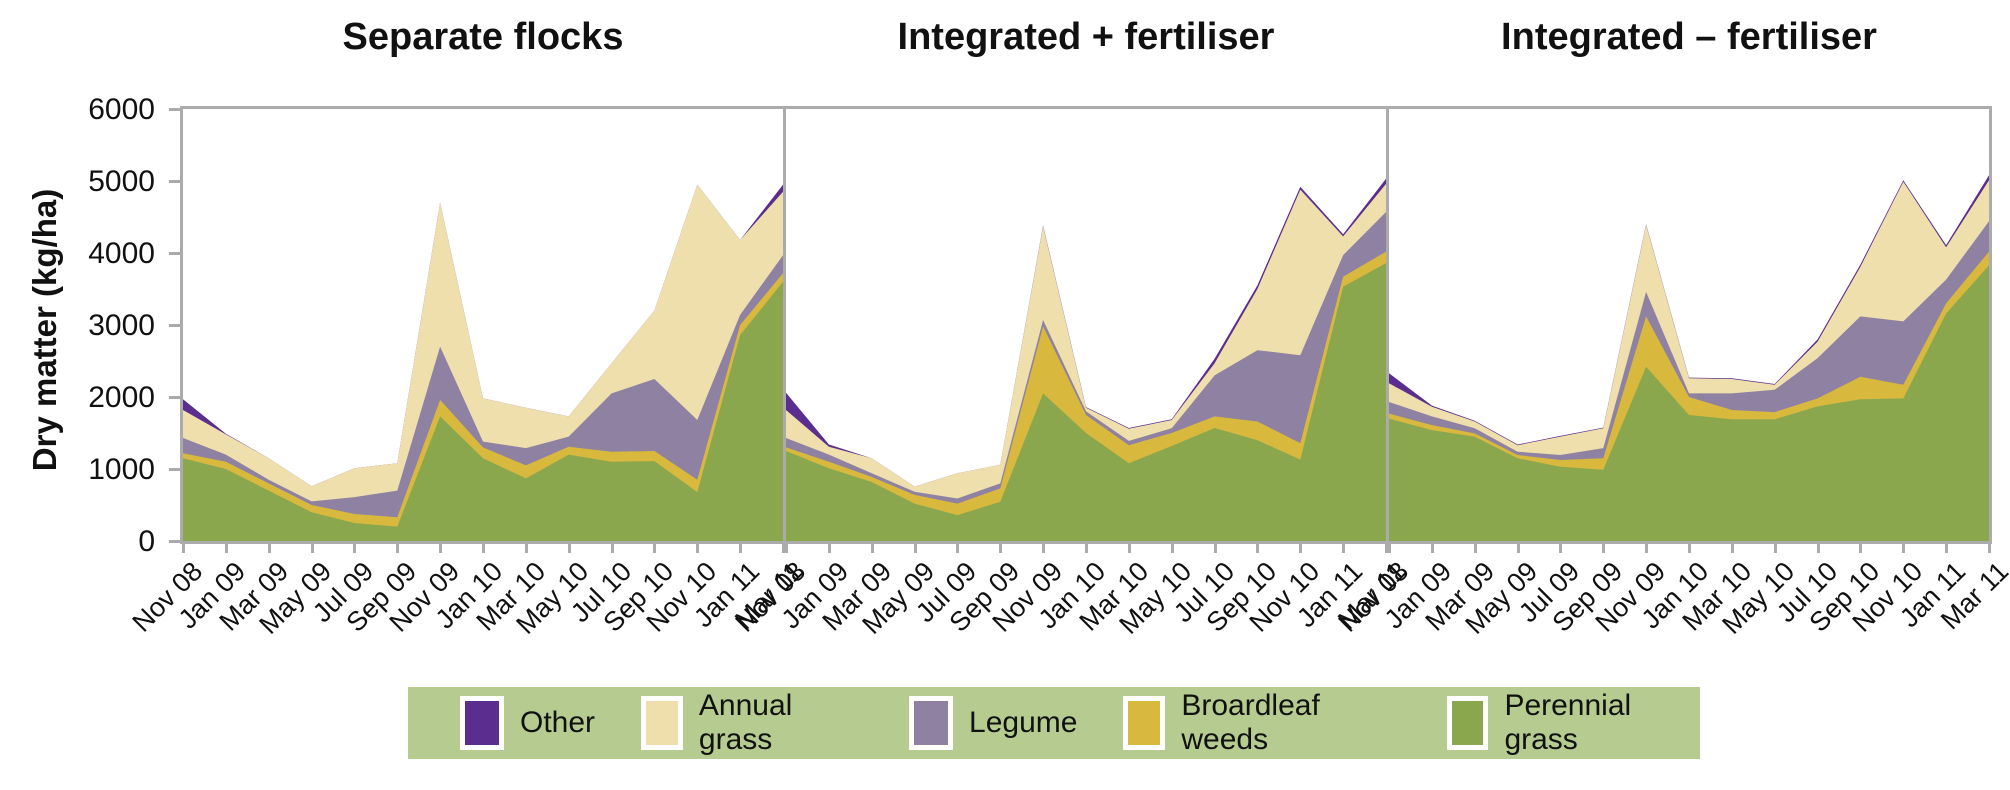  I want to click on legend-label: Broardleaf weeds, so click(1250, 722).